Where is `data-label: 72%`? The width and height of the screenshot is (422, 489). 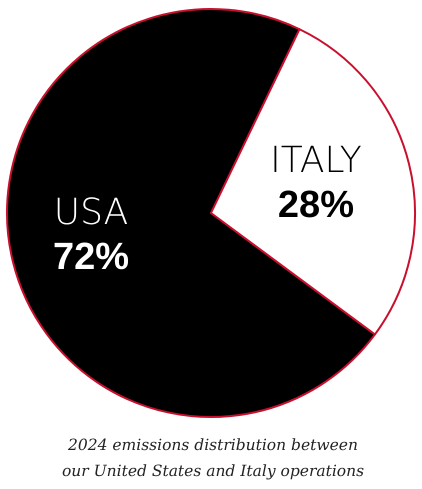 data-label: 72% is located at coordinates (91, 257).